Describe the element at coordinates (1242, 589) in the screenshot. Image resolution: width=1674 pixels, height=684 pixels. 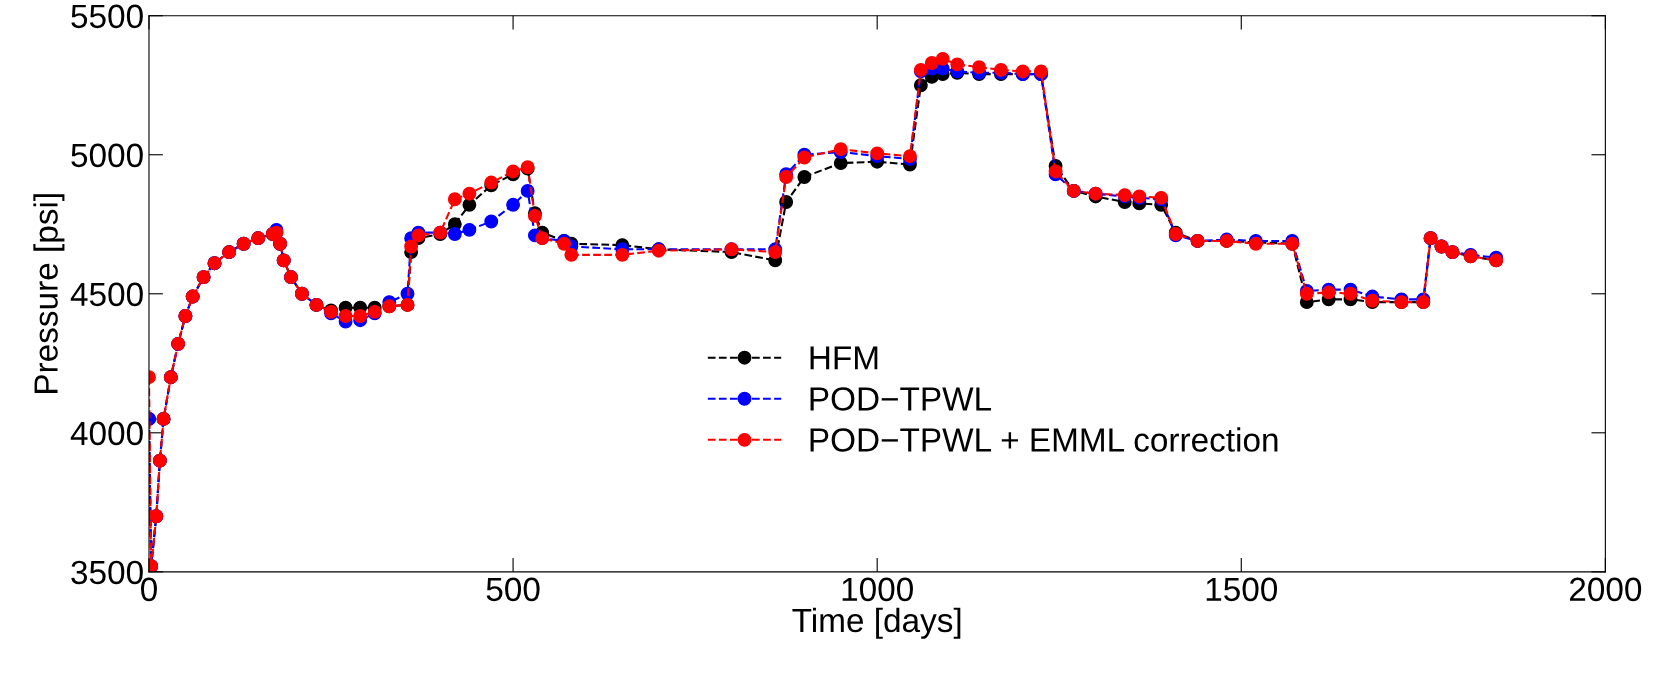
I see `x-tick-label: 1500` at that location.